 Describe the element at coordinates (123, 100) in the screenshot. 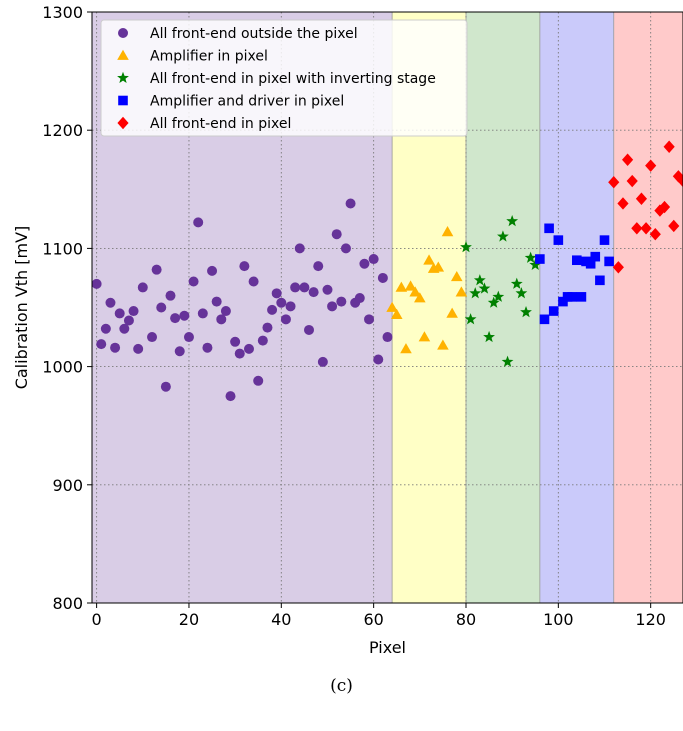

I see `legend-marker-square` at that location.